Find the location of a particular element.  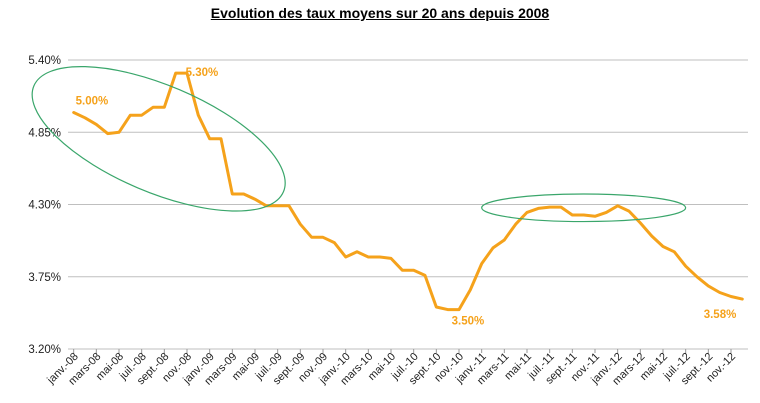

data-label: 5.30% is located at coordinates (202, 73).